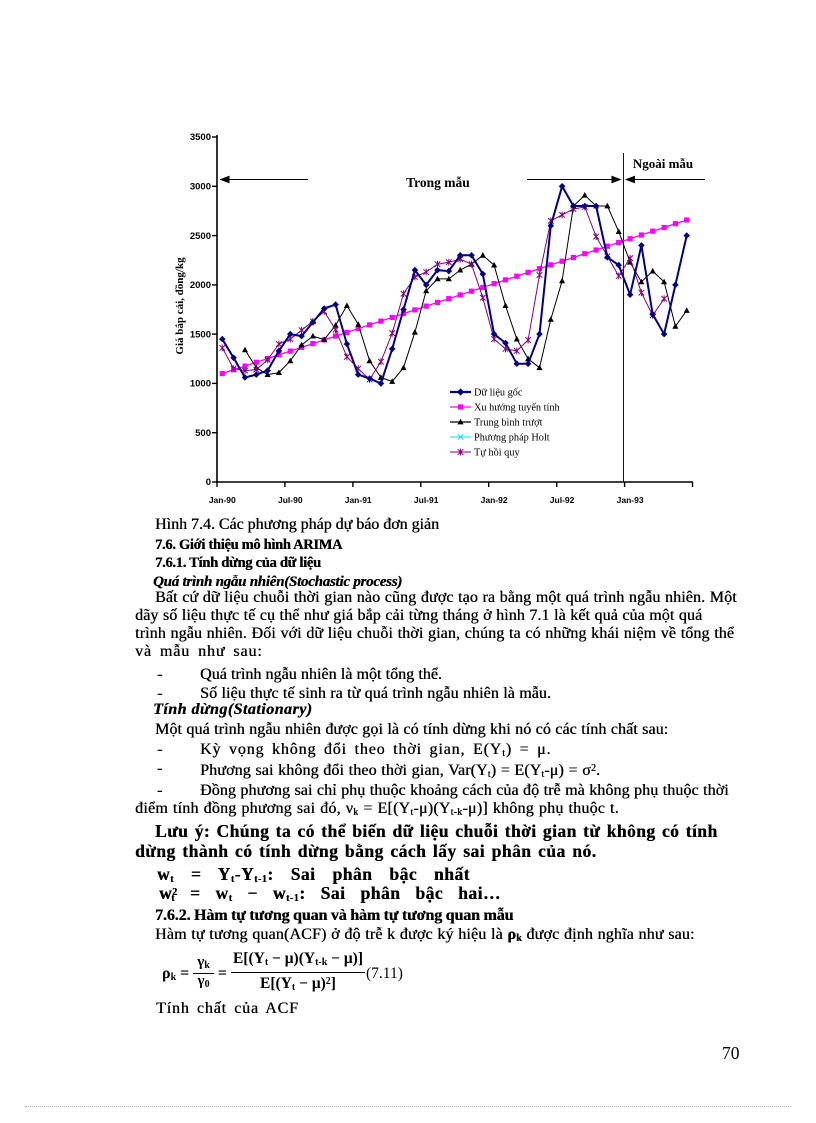 This screenshot has height=1123, width=816. I want to click on svg-text: 1500, so click(200, 334).